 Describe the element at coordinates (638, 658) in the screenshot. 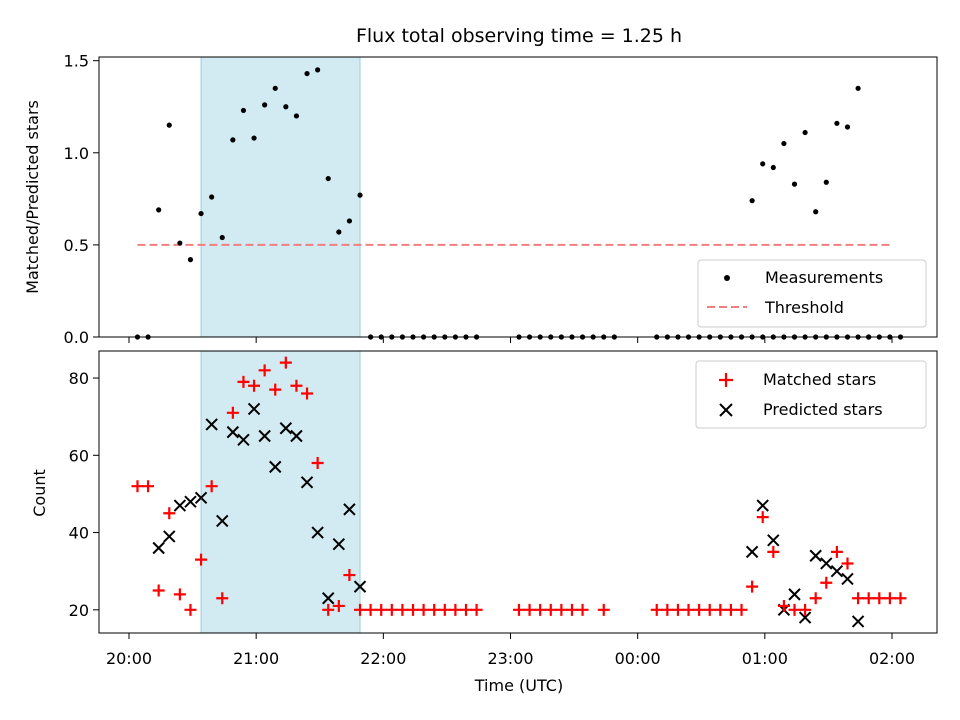

I see `x-tick-label: 00:00` at that location.